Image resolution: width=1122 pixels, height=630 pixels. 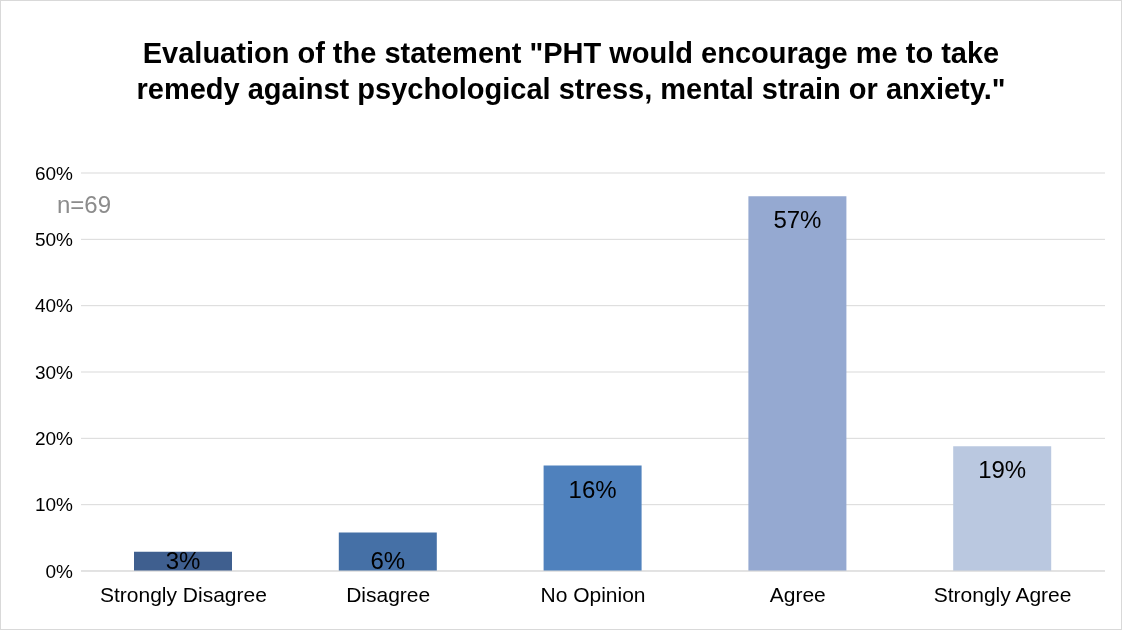 What do you see at coordinates (54, 505) in the screenshot?
I see `y-tick-label: 10%` at bounding box center [54, 505].